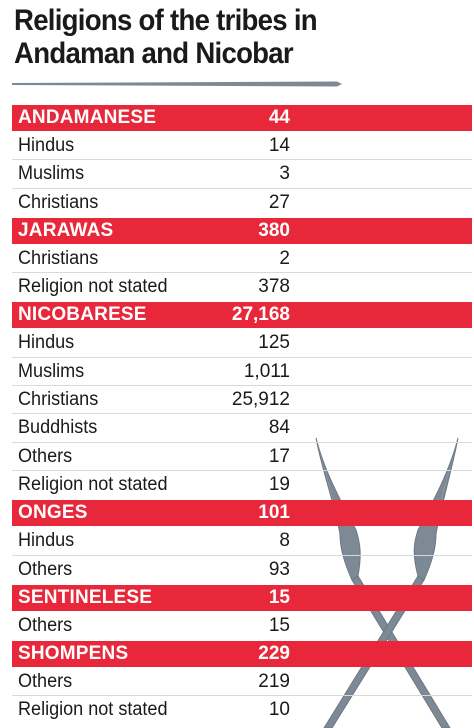 This screenshot has height=728, width=474. What do you see at coordinates (260, 400) in the screenshot?
I see `religion-value: 25,912` at bounding box center [260, 400].